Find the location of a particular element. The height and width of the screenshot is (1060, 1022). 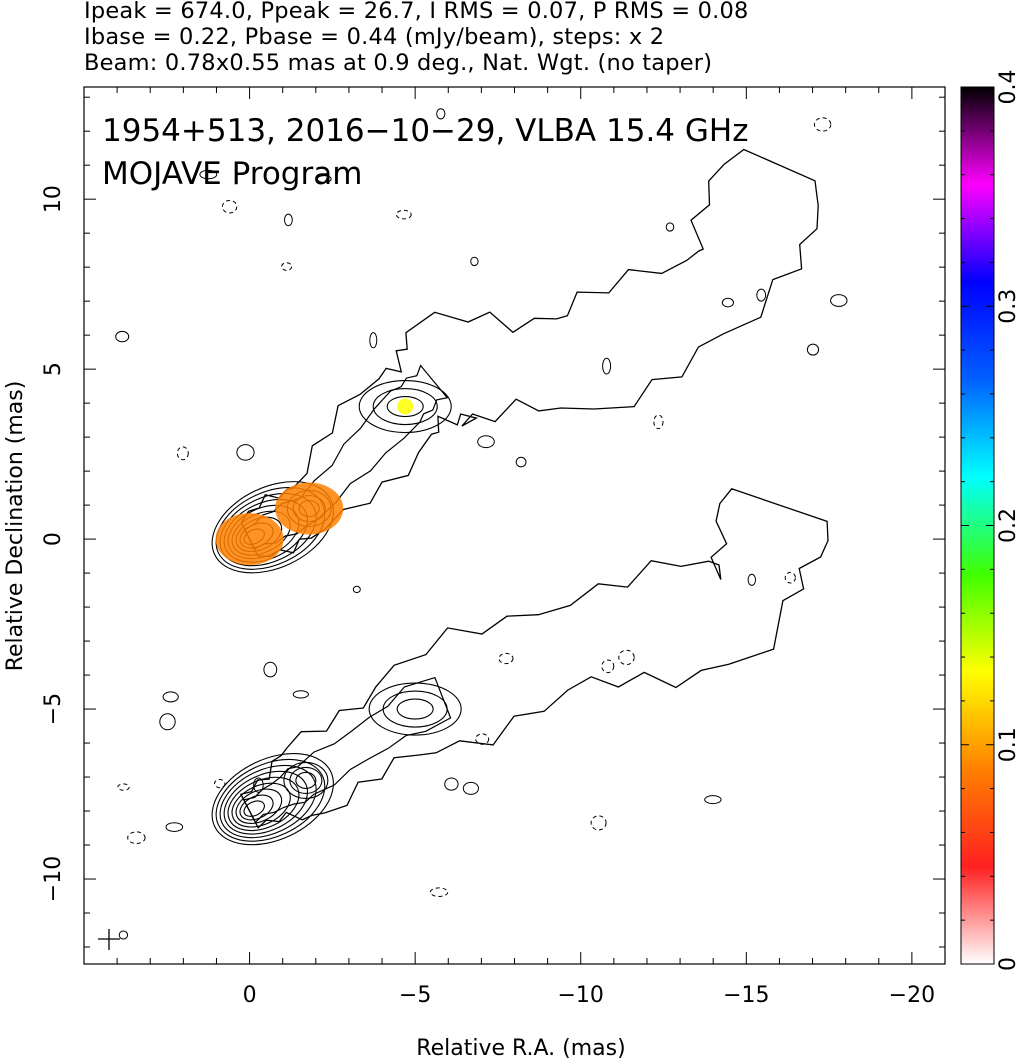

y-tick-label: 0 is located at coordinates (53, 539).